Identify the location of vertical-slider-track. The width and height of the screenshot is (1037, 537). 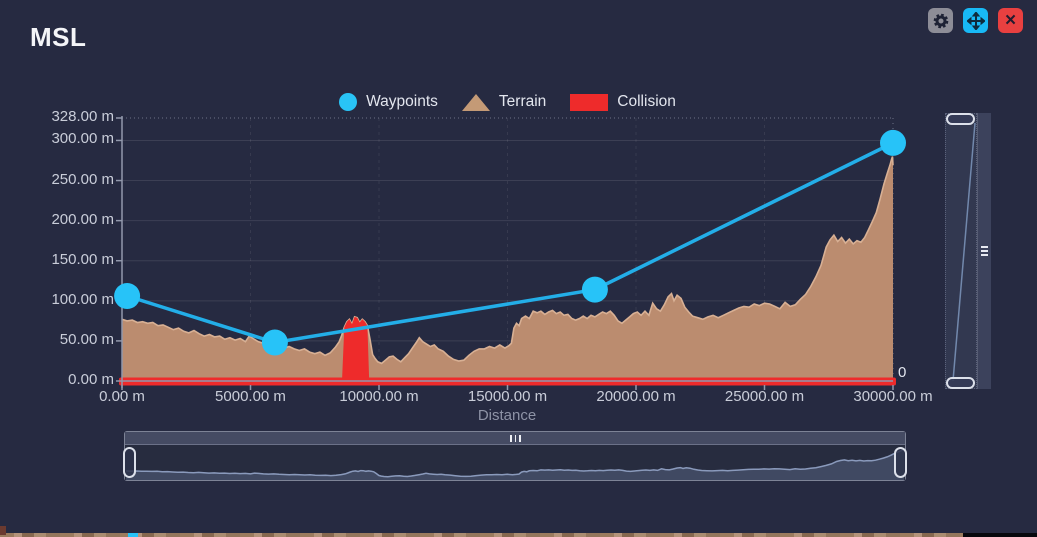
(961, 251).